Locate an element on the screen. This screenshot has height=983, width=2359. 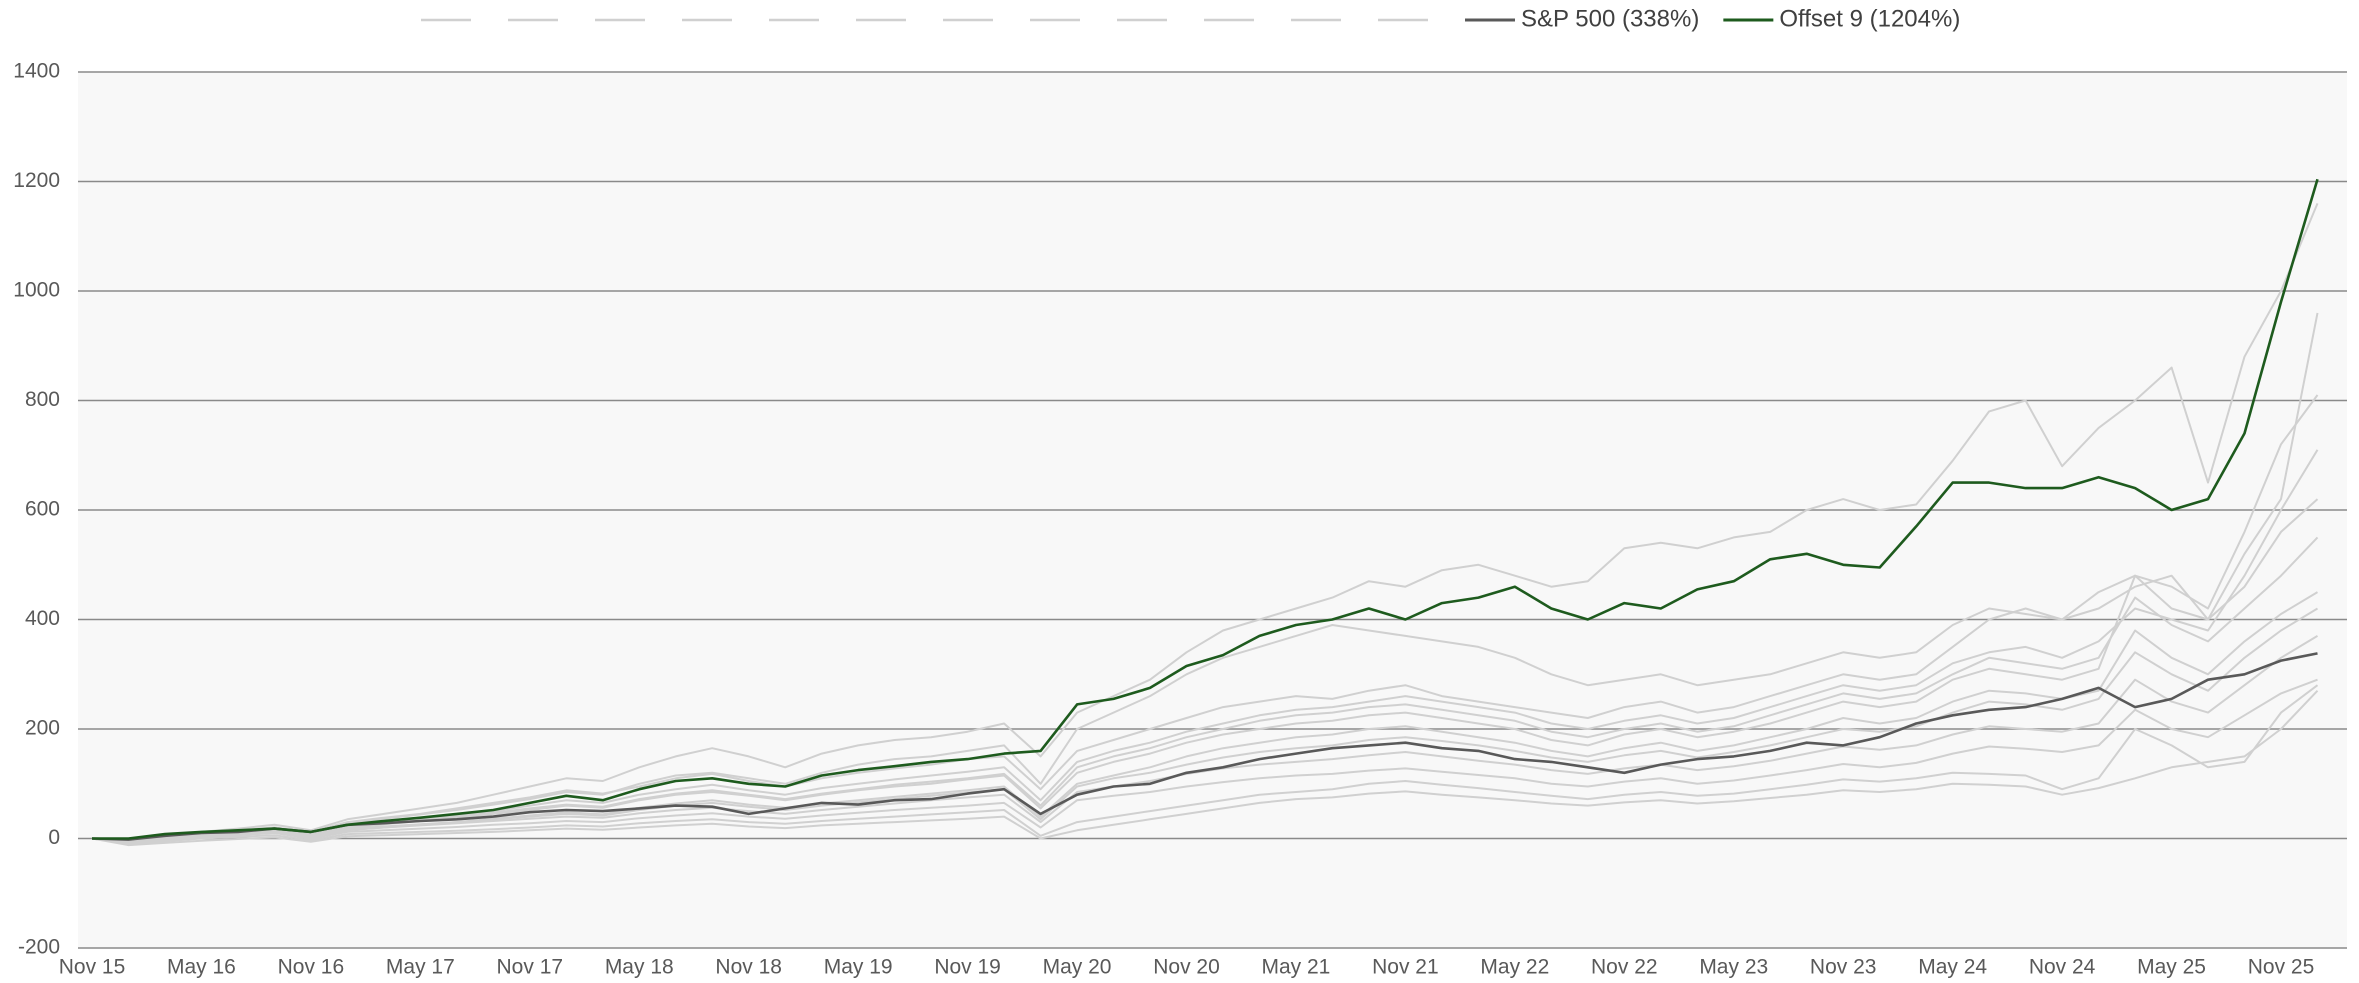
x-tick-label: Nov 19 is located at coordinates (967, 967).